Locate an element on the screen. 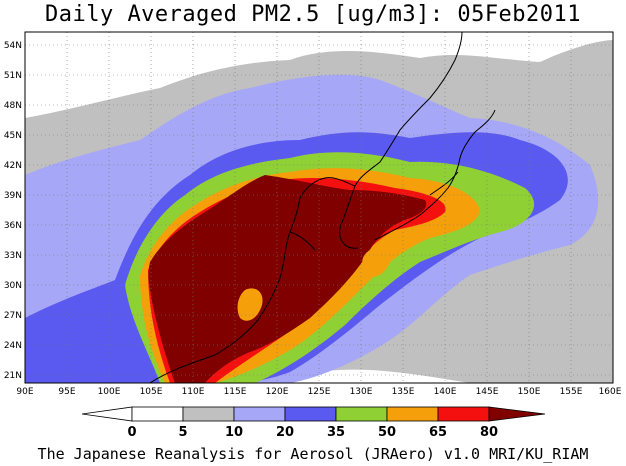 This screenshot has height=466, width=626. colorbar-swatch-lt0 is located at coordinates (107, 414).